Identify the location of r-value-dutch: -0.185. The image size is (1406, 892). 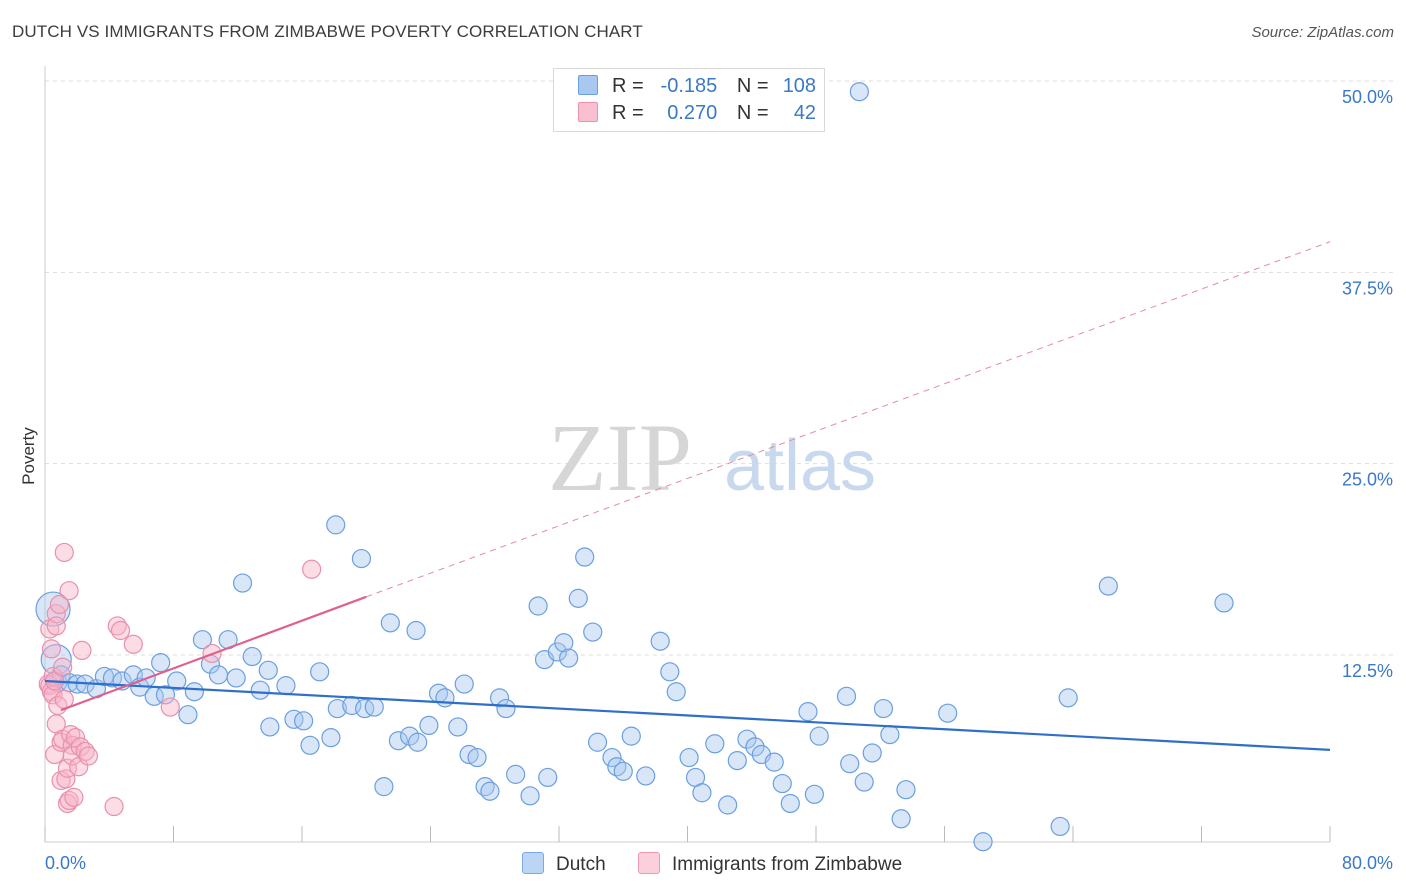
(689, 86).